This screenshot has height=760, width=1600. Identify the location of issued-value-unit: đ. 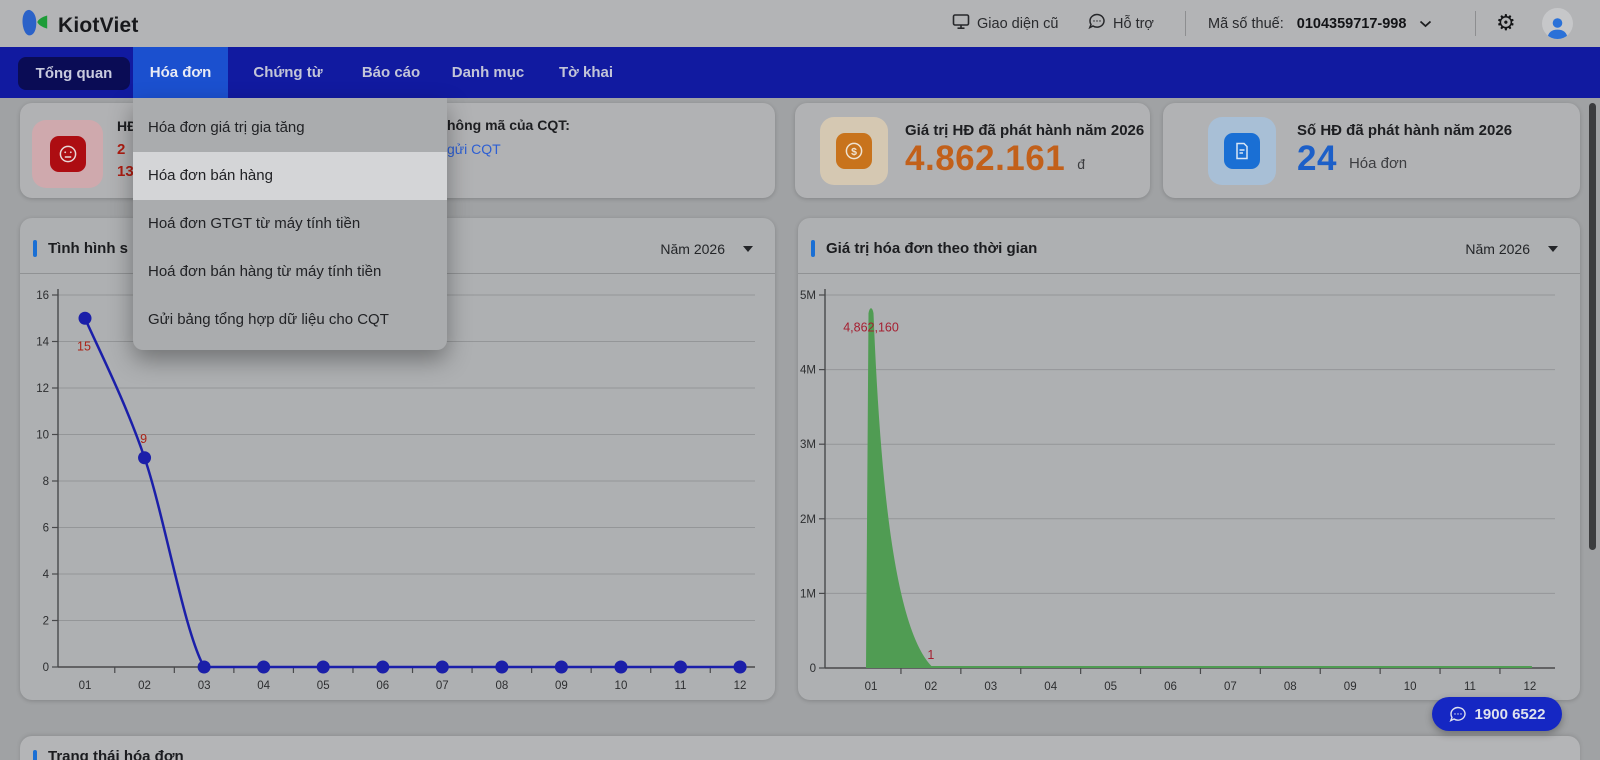
(1081, 164).